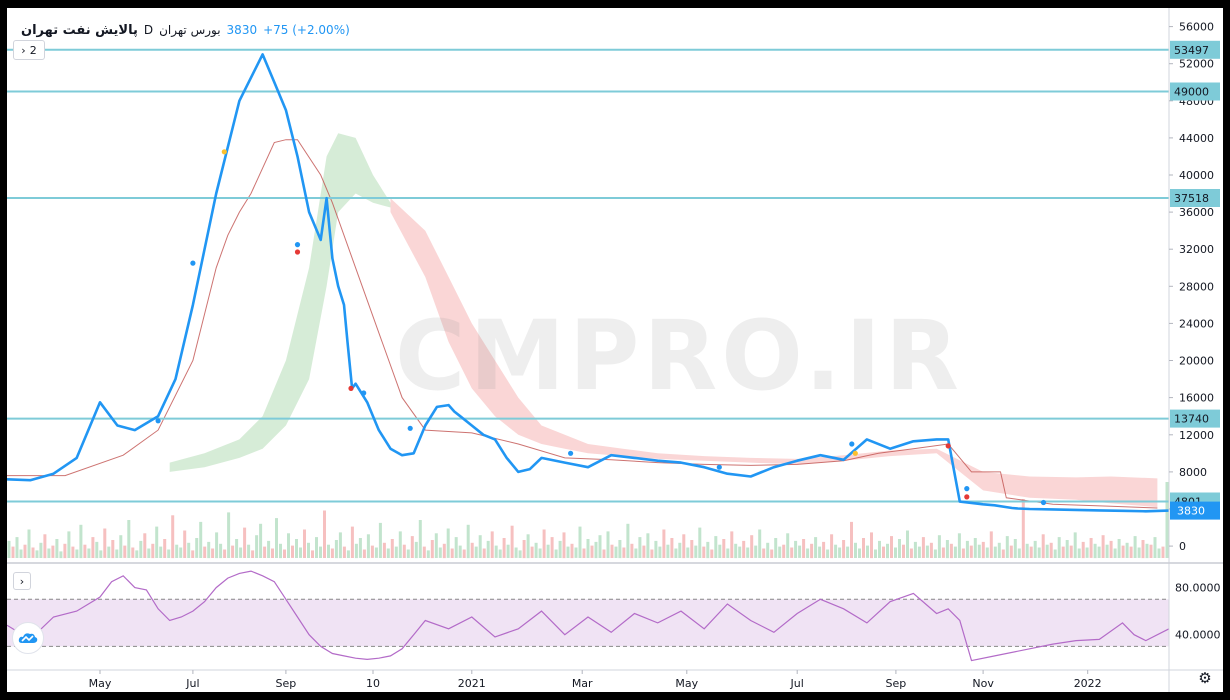 Image resolution: width=1230 pixels, height=700 pixels. I want to click on chevron-right-icon: ›, so click(23, 50).